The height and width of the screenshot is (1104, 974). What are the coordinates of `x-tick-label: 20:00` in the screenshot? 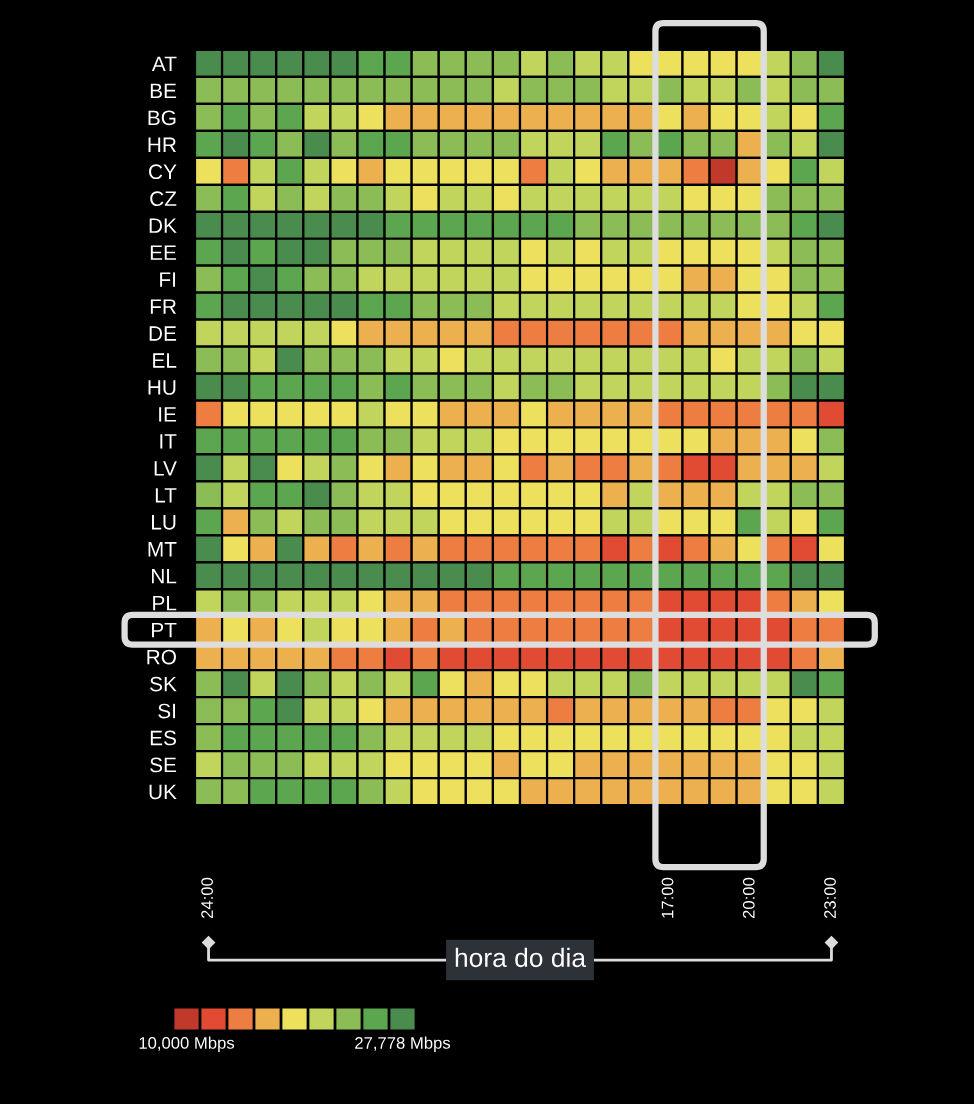 It's located at (748, 898).